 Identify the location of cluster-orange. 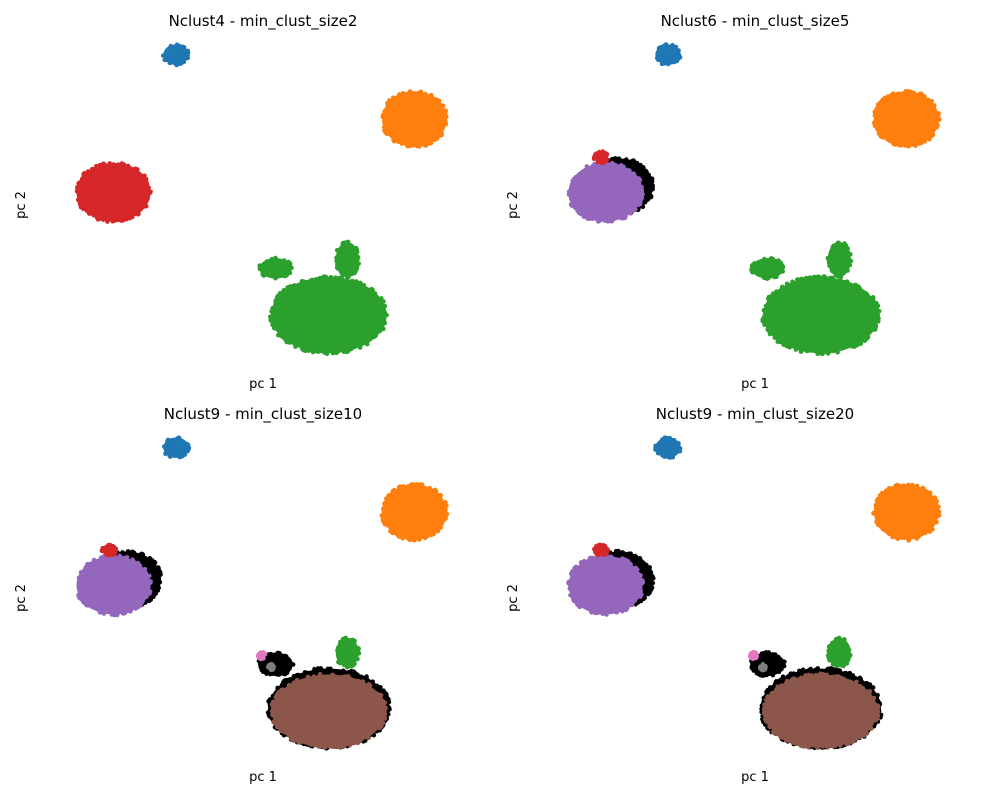
(906, 119).